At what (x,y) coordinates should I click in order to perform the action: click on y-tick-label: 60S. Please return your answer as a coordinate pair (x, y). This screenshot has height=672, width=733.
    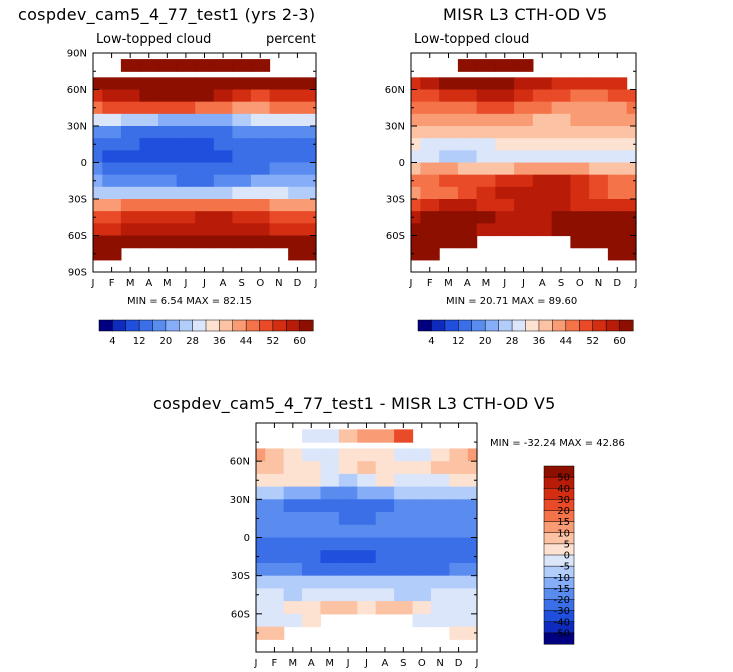
    Looking at the image, I should click on (240, 614).